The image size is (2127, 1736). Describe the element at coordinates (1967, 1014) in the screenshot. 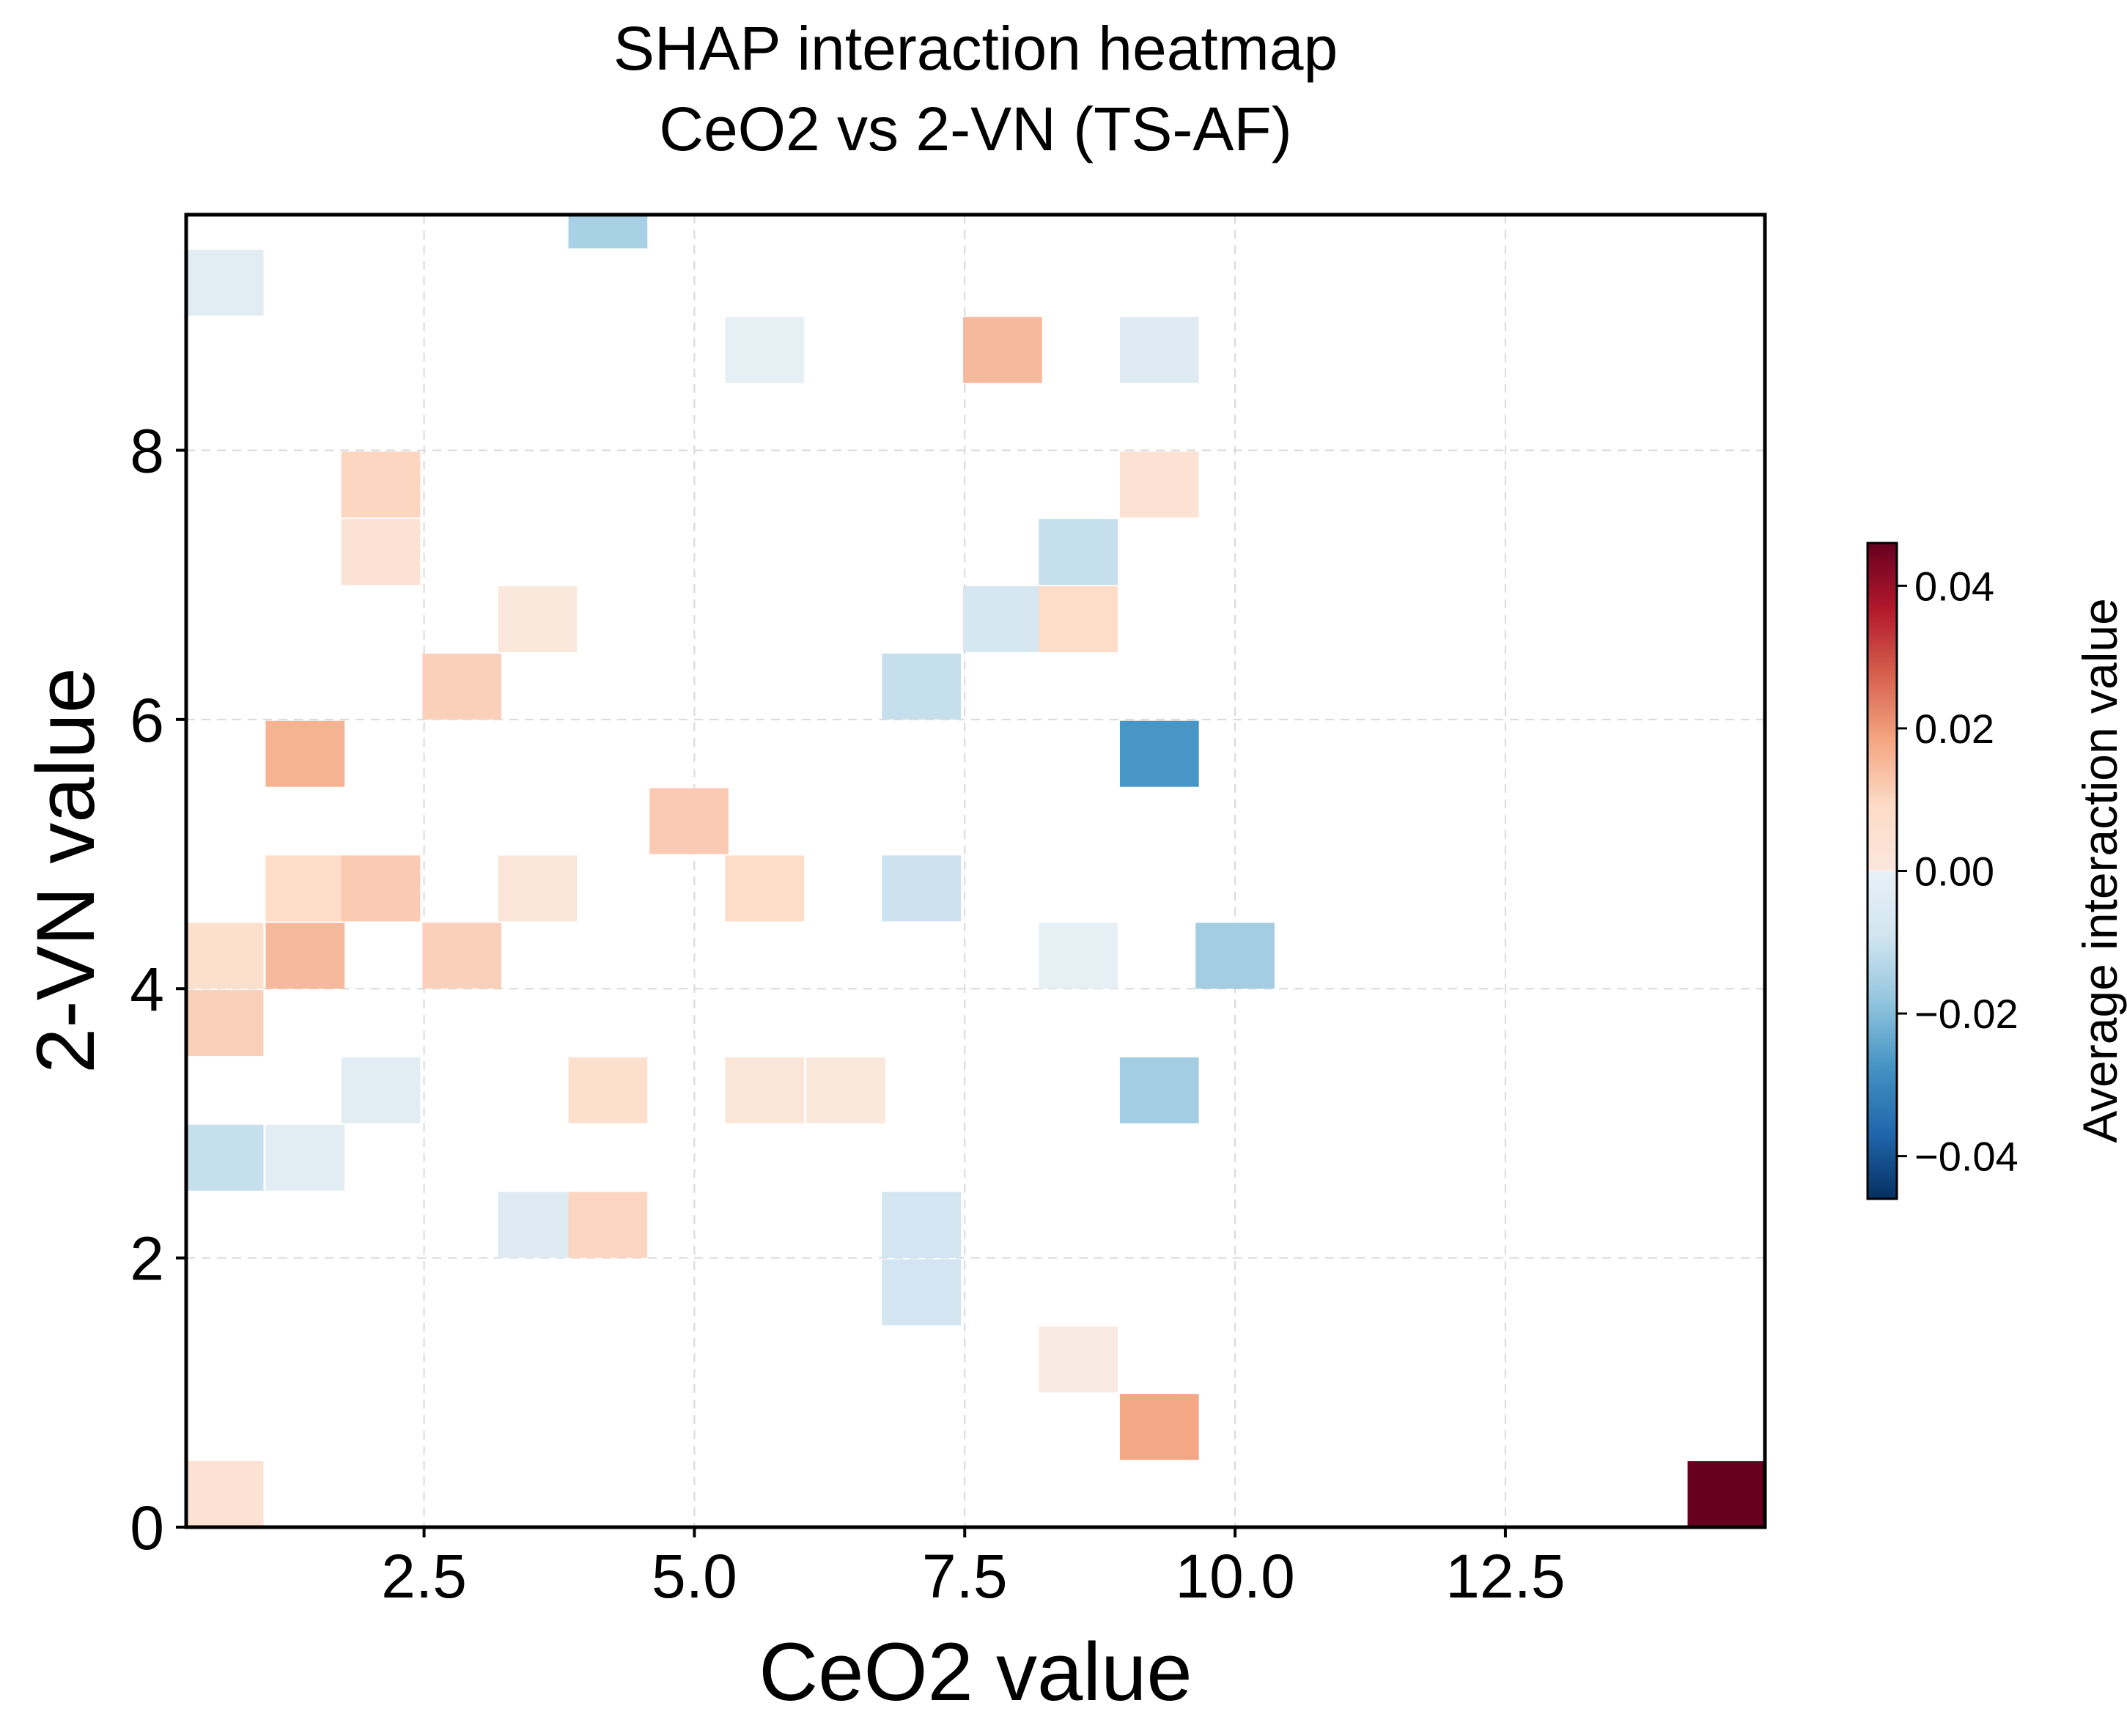

I see `colorbar-tick-label: −0.02` at that location.